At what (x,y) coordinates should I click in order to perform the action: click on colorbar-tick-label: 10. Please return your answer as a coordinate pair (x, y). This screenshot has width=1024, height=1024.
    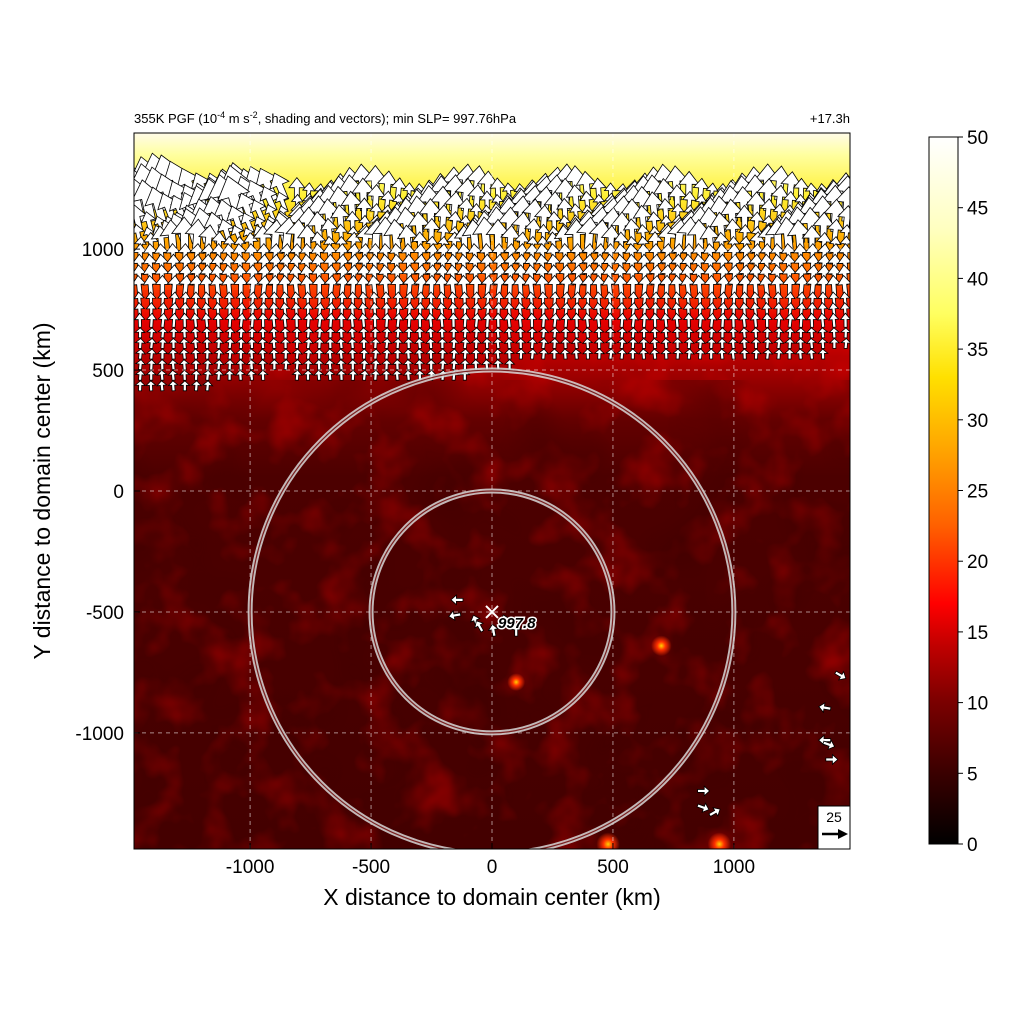
    Looking at the image, I should click on (977, 704).